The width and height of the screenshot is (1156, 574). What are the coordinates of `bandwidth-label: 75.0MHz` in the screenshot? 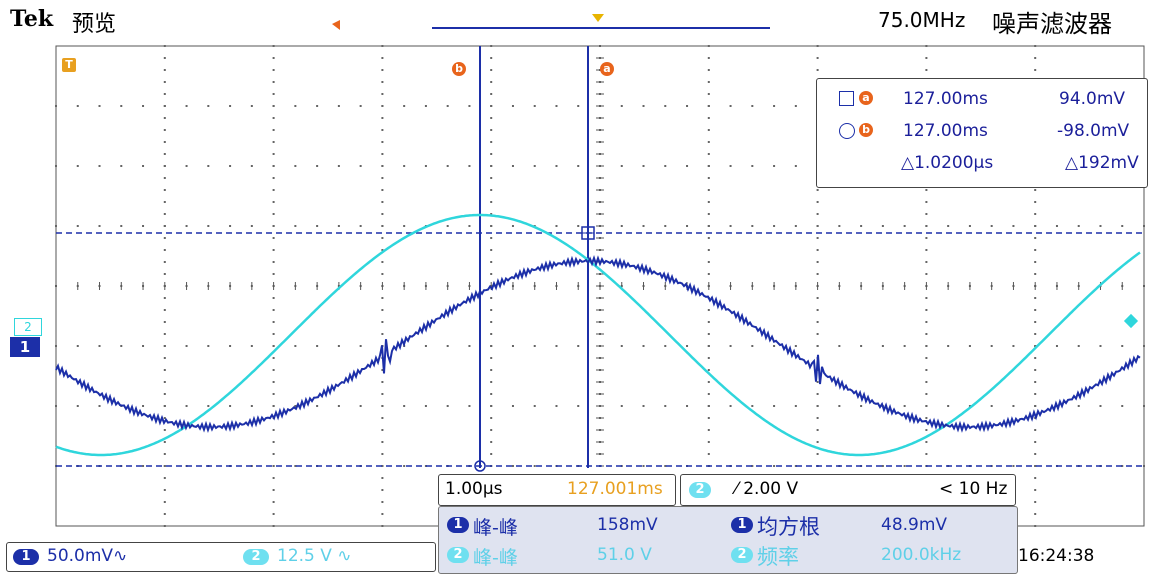 It's located at (922, 20).